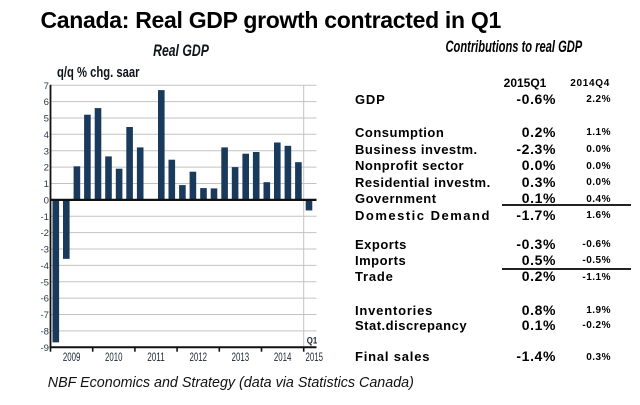  What do you see at coordinates (46, 86) in the screenshot?
I see `svg-text: 7` at bounding box center [46, 86].